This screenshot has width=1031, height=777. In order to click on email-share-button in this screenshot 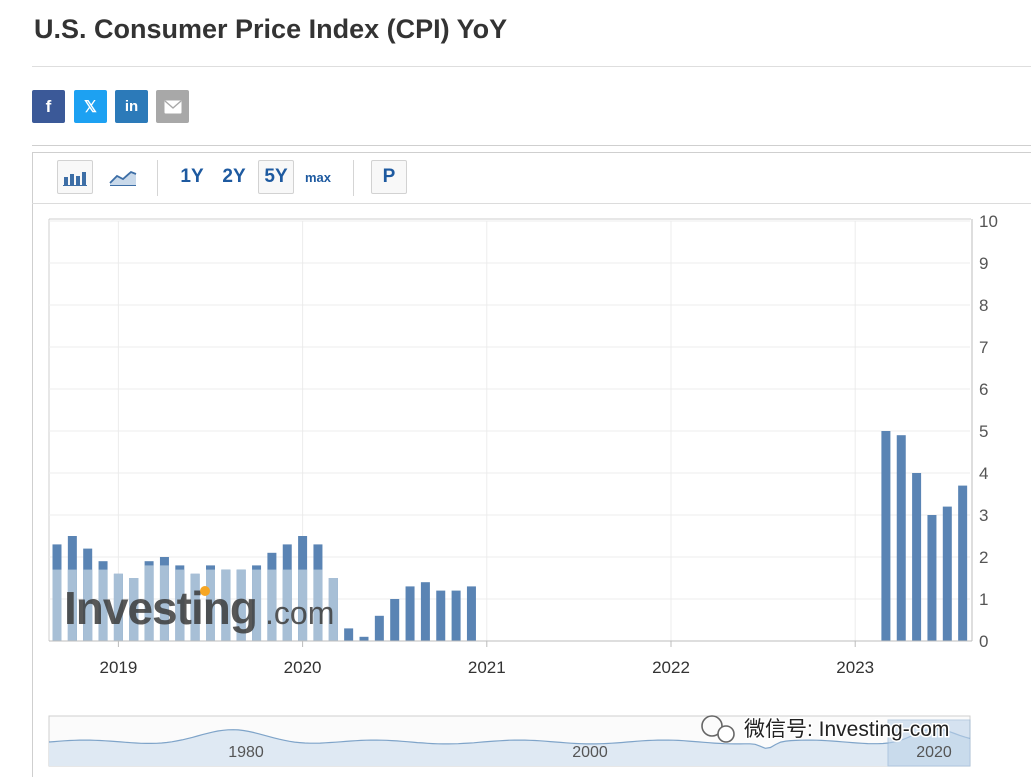, I will do `click(172, 106)`.